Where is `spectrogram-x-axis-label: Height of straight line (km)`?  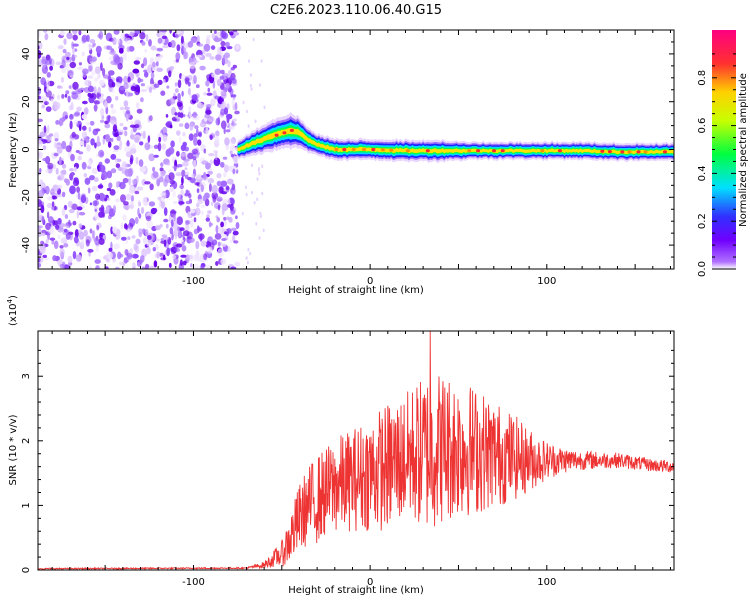 spectrogram-x-axis-label: Height of straight line (km) is located at coordinates (356, 290).